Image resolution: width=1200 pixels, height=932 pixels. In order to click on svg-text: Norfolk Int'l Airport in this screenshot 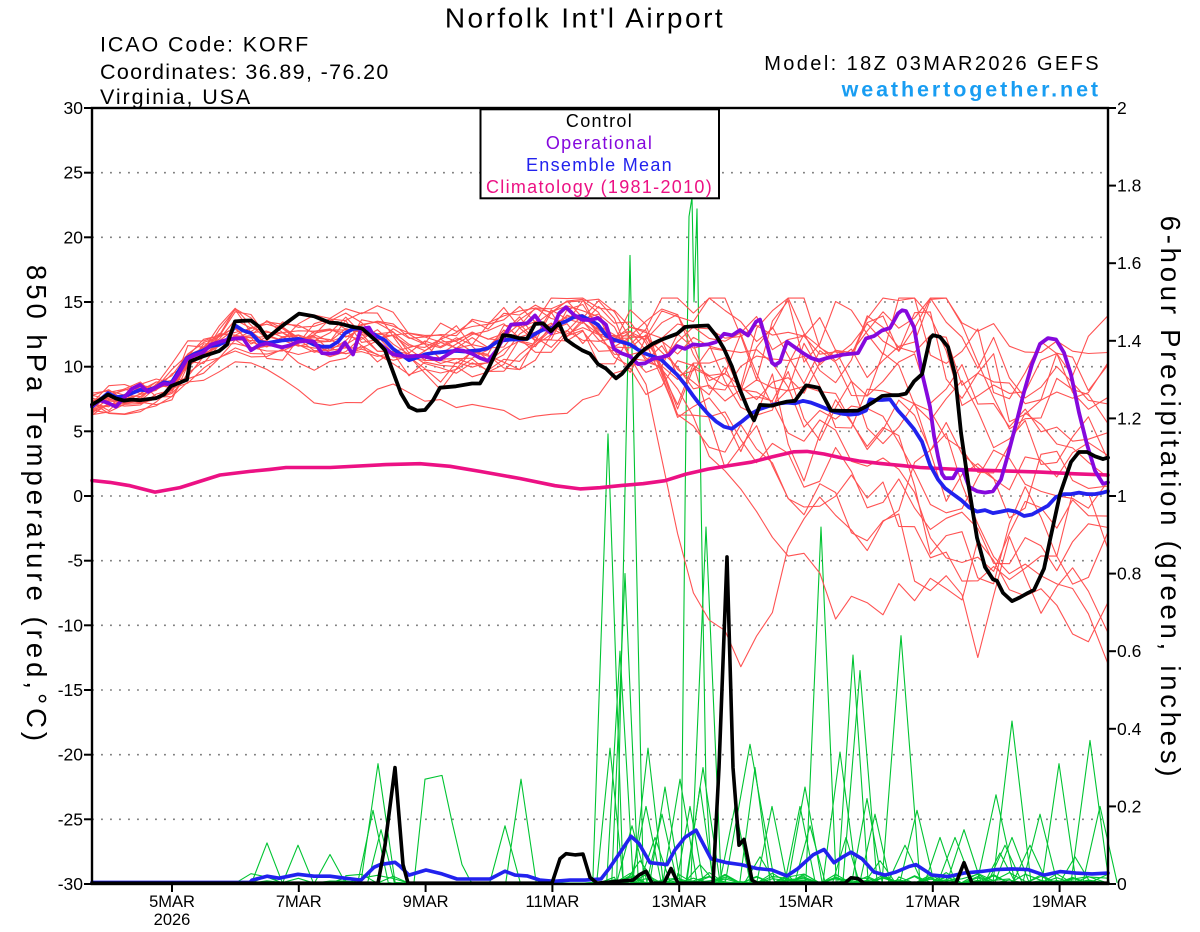, I will do `click(585, 18)`.